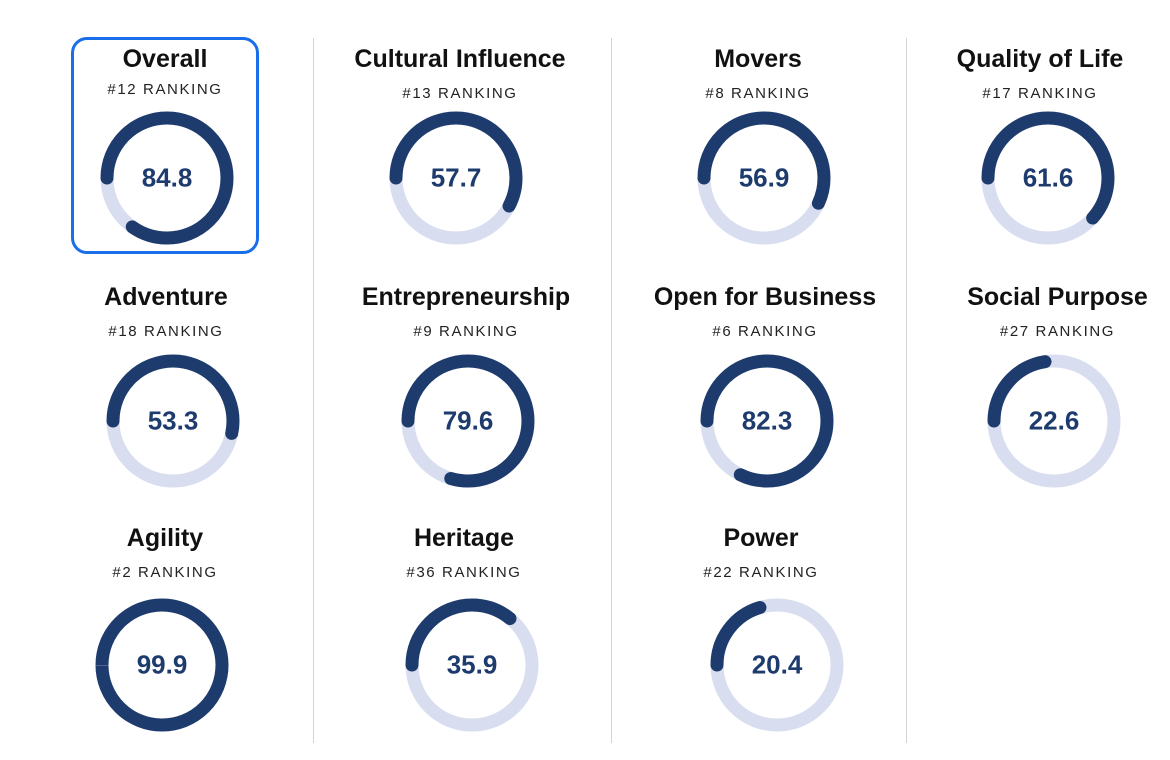 The image size is (1170, 760). What do you see at coordinates (761, 538) in the screenshot?
I see `card-title: Power` at bounding box center [761, 538].